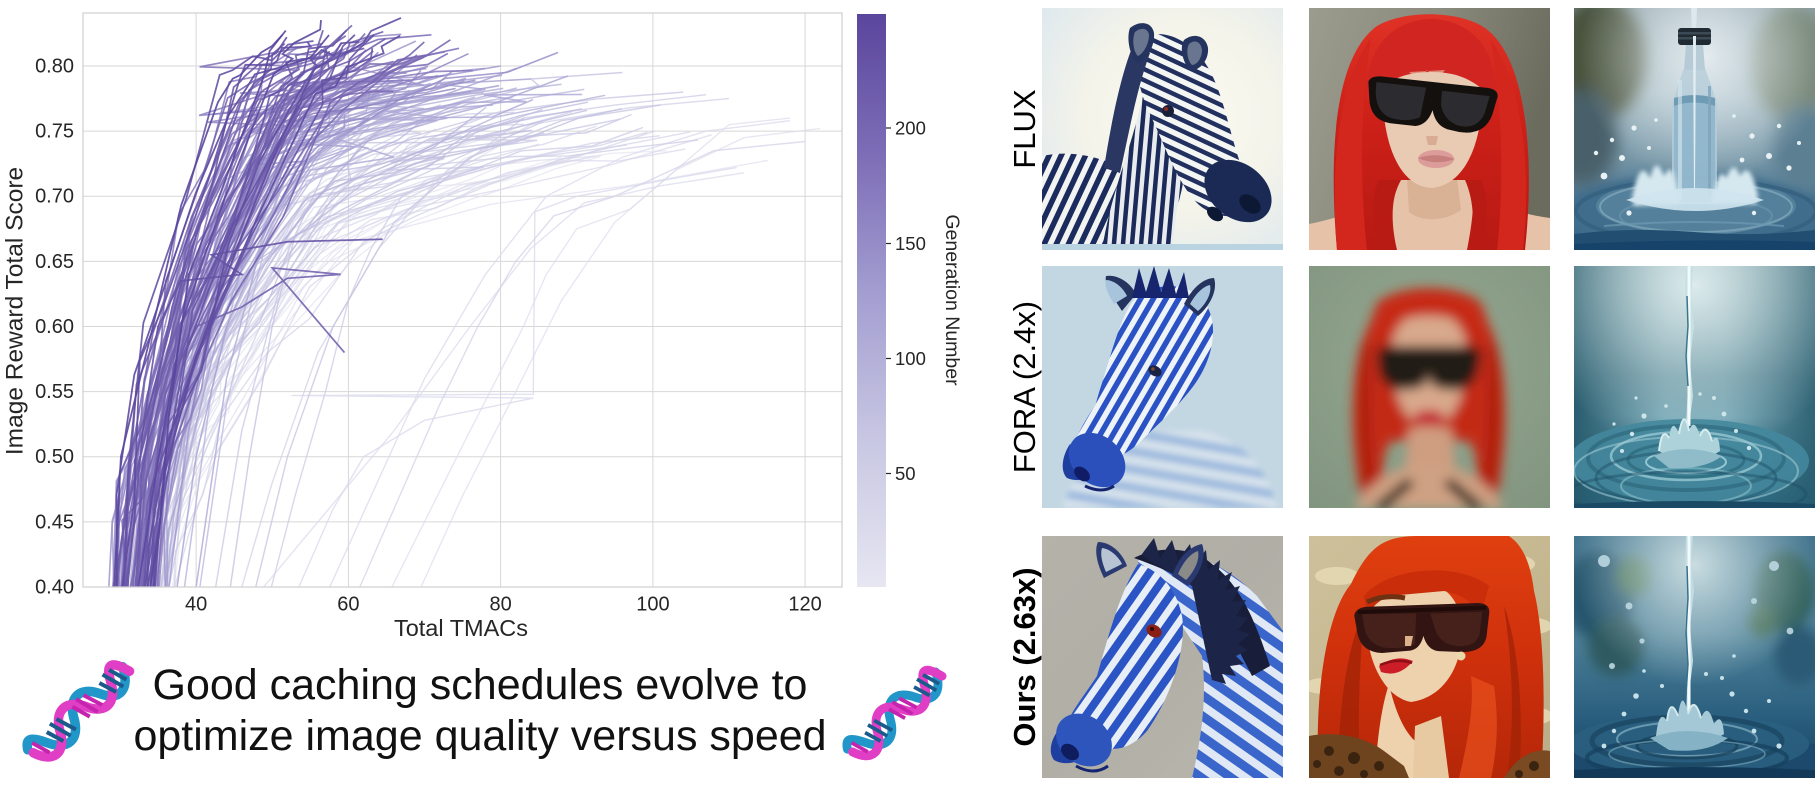  What do you see at coordinates (54, 392) in the screenshot?
I see `svg-text: 0.55` at bounding box center [54, 392].